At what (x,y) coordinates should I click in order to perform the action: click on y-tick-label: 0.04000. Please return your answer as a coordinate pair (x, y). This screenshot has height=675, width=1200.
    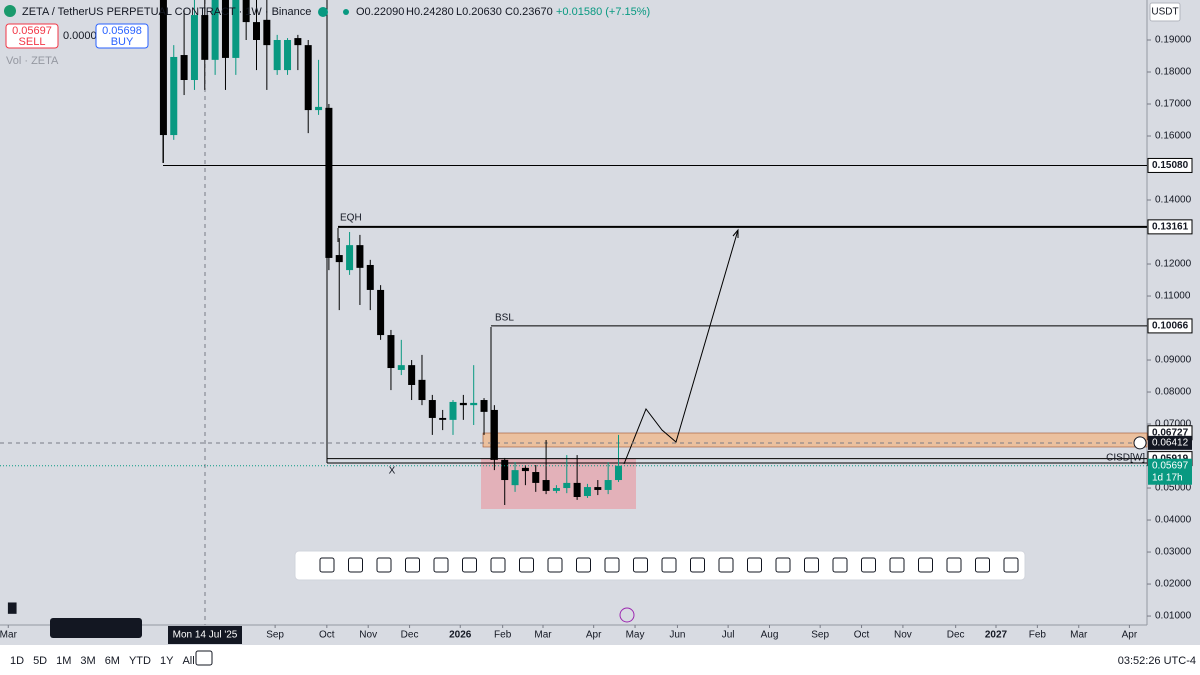
    Looking at the image, I should click on (1173, 520).